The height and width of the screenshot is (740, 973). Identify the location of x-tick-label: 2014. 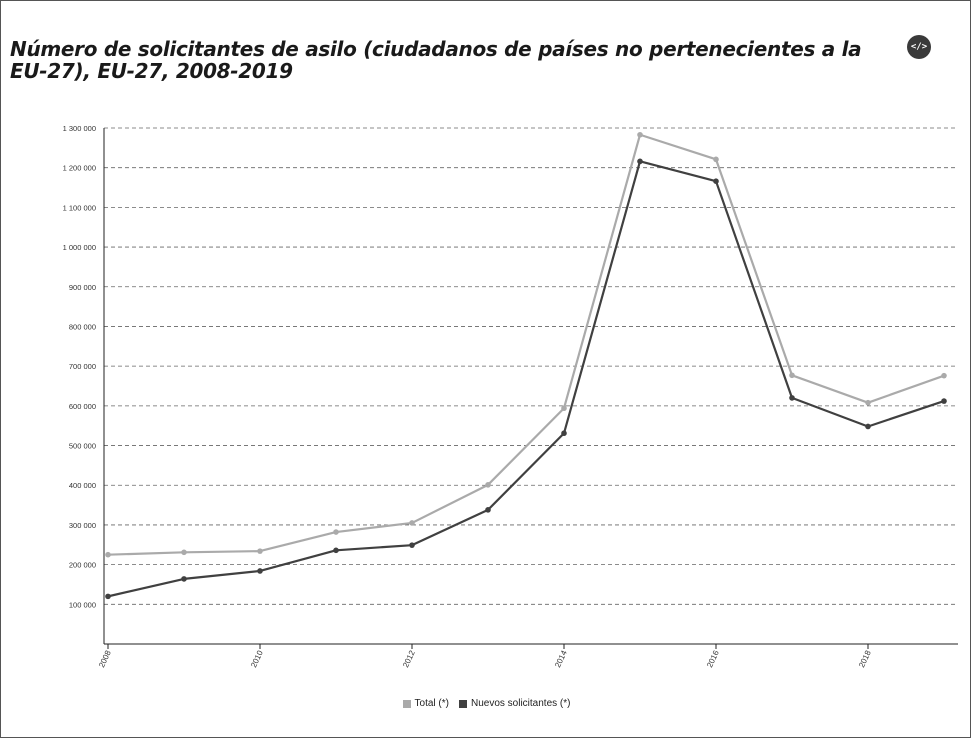
(561, 659).